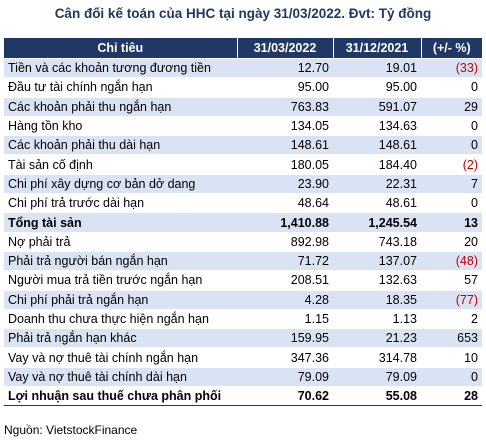  I want to click on value-31-12-2021: 184.40, so click(377, 164).